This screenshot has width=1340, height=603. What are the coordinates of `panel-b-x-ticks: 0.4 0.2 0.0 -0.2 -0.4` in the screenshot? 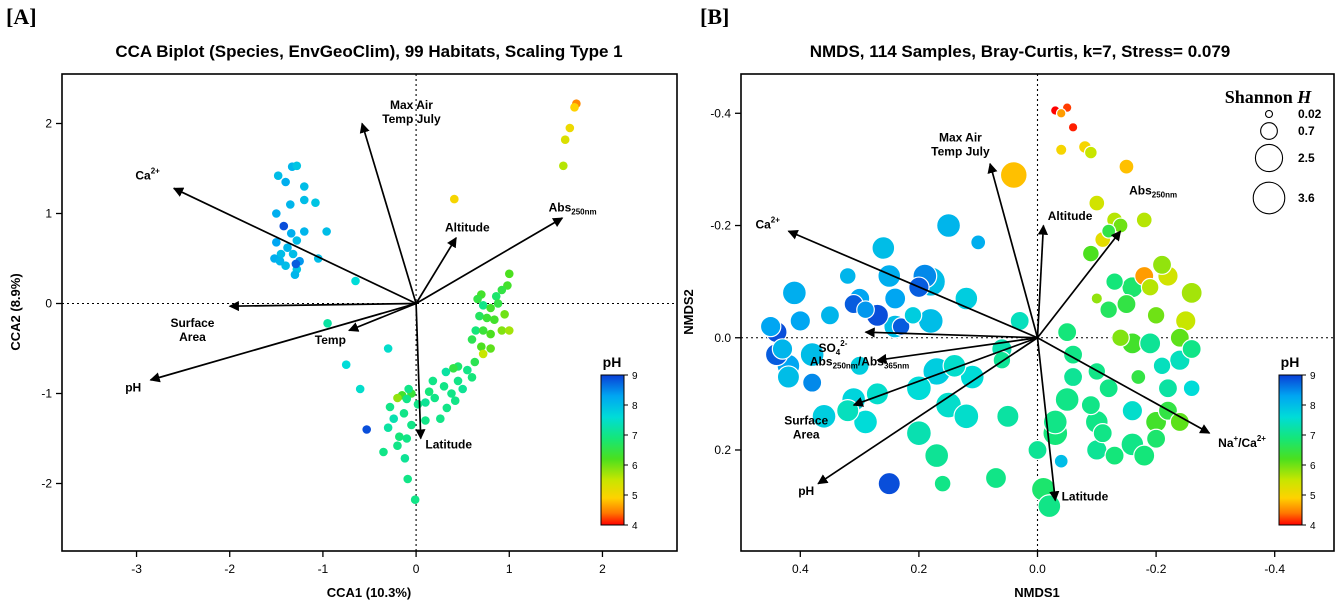 It's located at (1038, 563).